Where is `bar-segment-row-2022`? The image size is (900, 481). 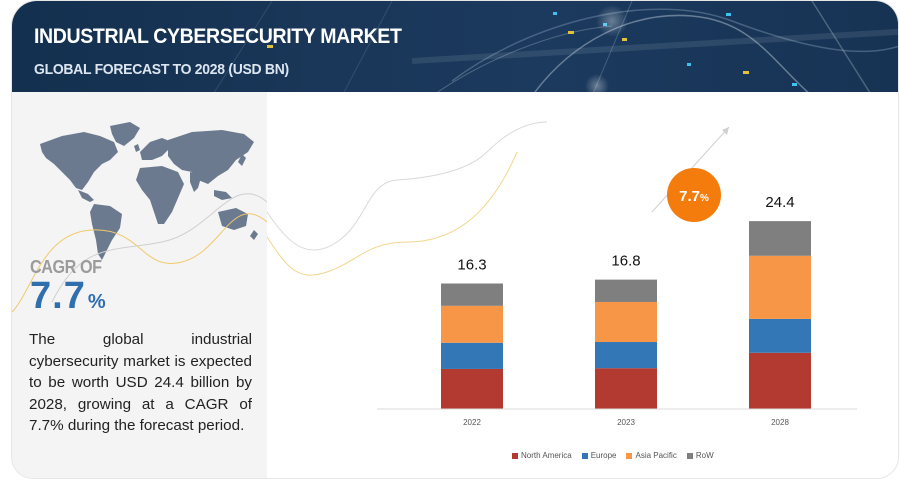 bar-segment-row-2022 is located at coordinates (472, 294).